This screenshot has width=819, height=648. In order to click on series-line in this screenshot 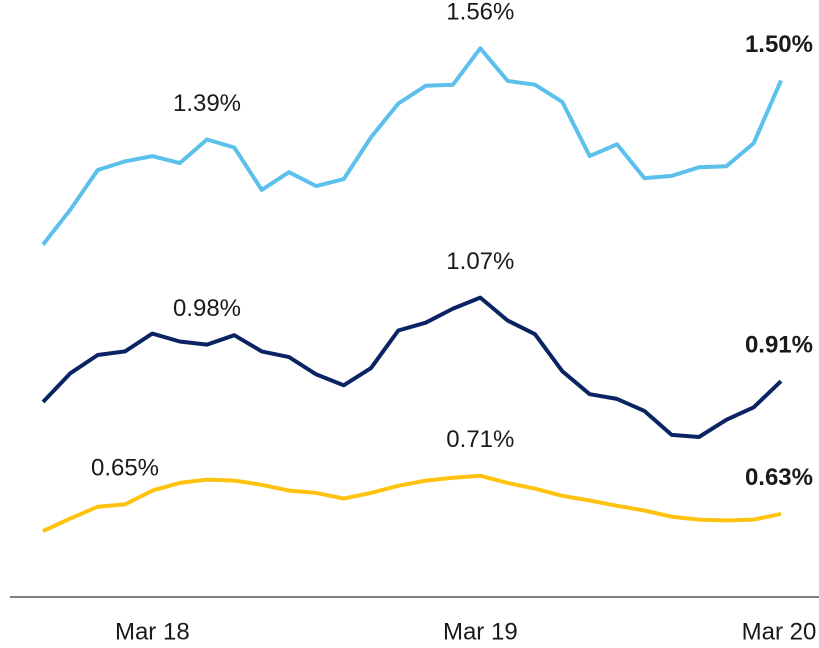, I will do `click(412, 503)`.